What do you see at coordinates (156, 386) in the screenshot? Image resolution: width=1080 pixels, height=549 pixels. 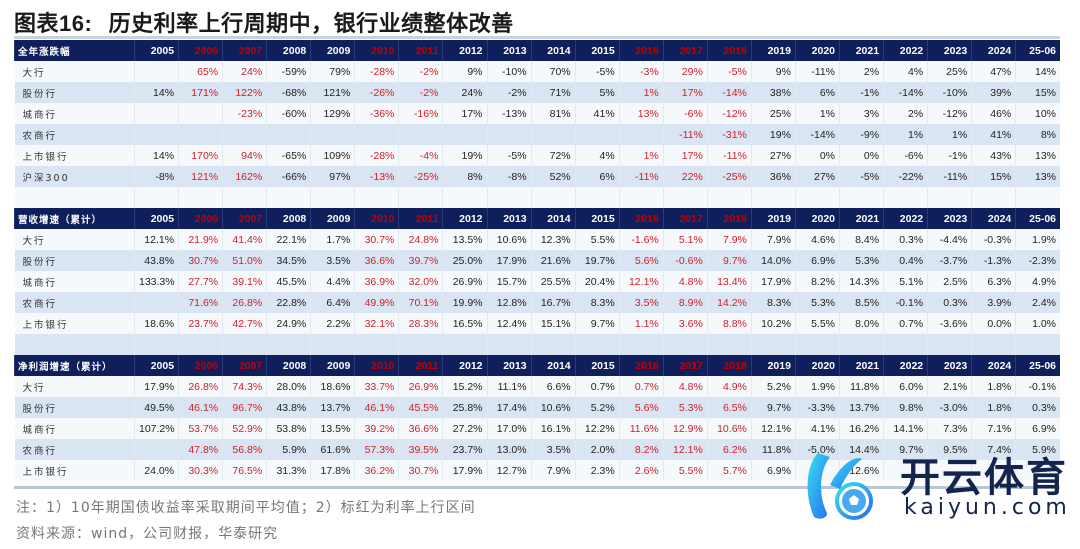 I see `table-cell: 17.9%` at bounding box center [156, 386].